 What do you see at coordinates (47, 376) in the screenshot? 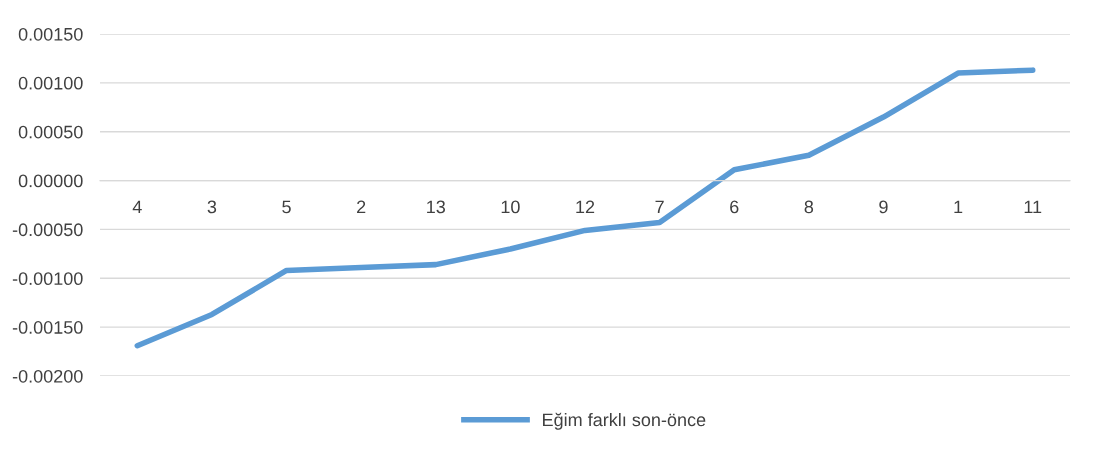
I see `y-tick-label: -0.00200` at bounding box center [47, 376].